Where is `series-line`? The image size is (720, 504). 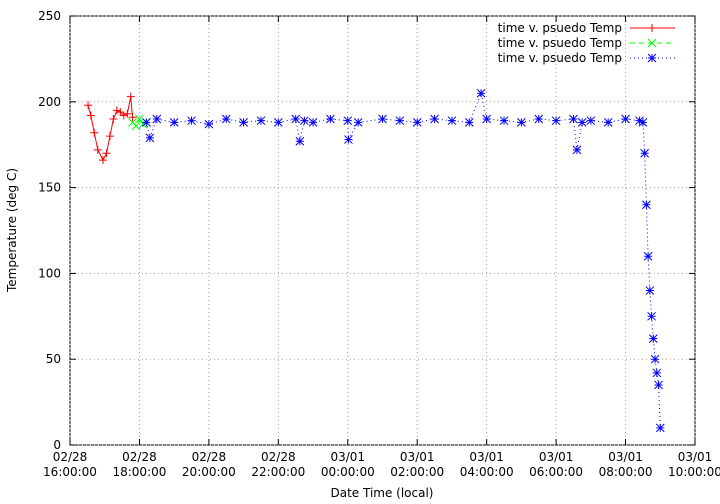
series-line is located at coordinates (110, 129).